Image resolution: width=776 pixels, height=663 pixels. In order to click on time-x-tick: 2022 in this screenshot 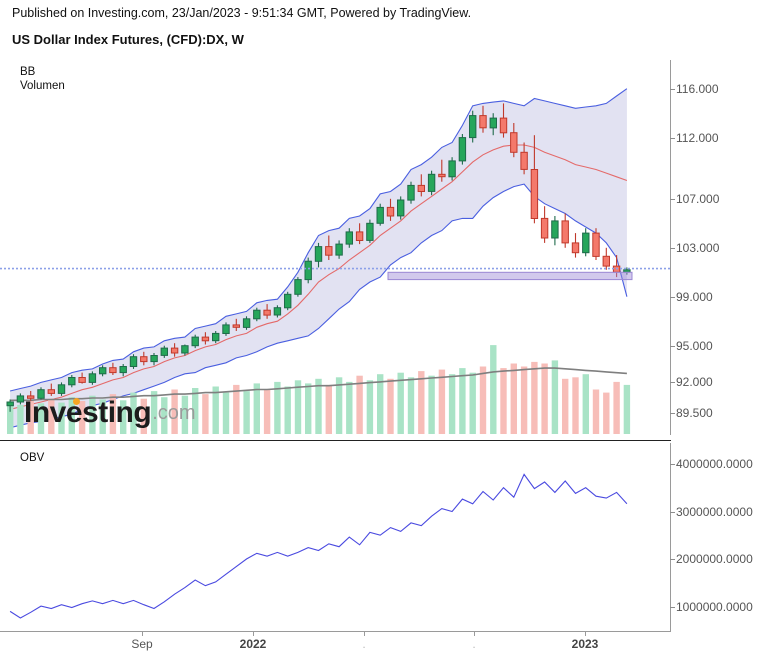, I will do `click(253, 644)`.